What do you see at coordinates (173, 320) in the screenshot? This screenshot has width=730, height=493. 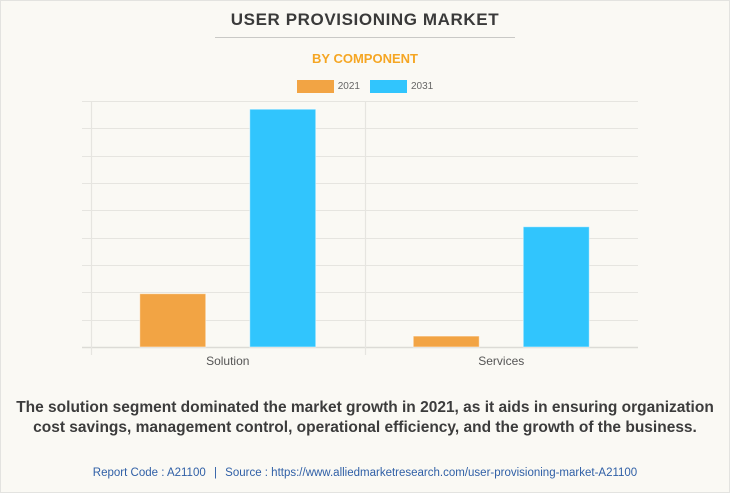 I see `bar-solution-2021` at bounding box center [173, 320].